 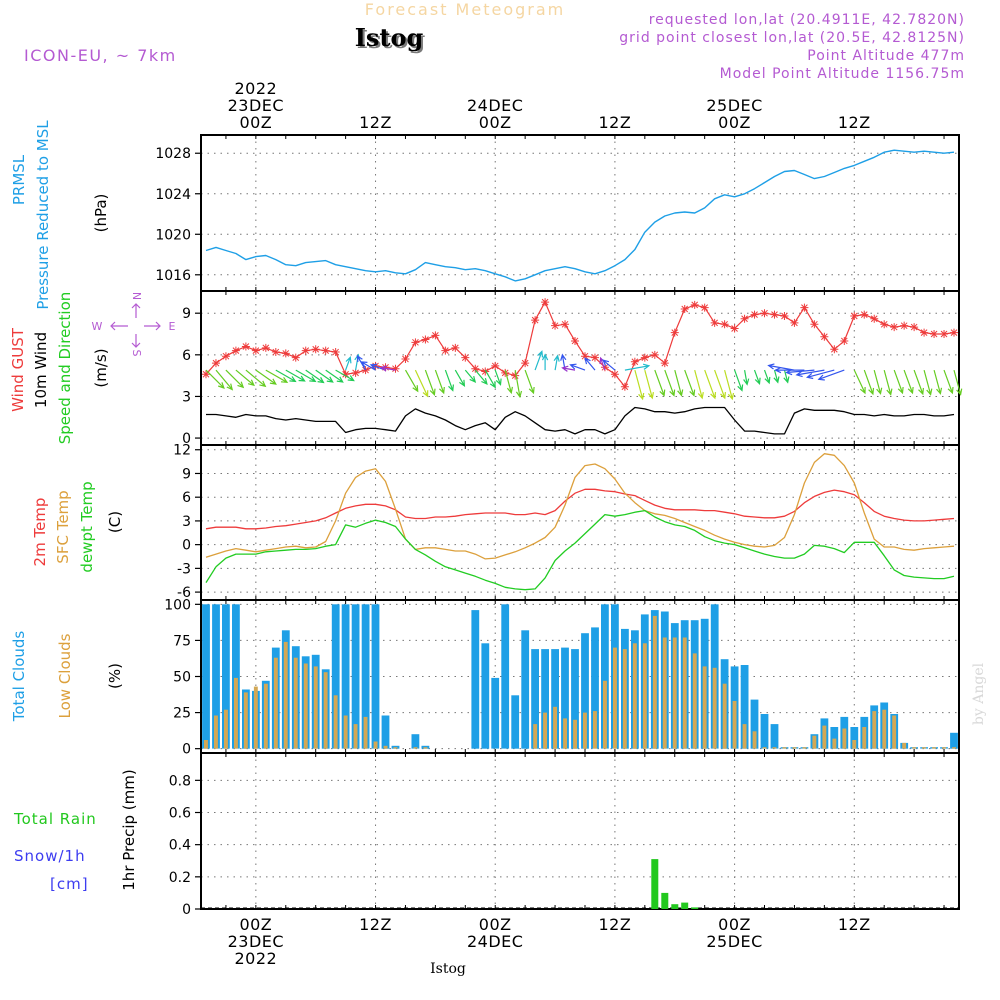 I want to click on snow-label: Snow/1h, so click(x=50, y=856).